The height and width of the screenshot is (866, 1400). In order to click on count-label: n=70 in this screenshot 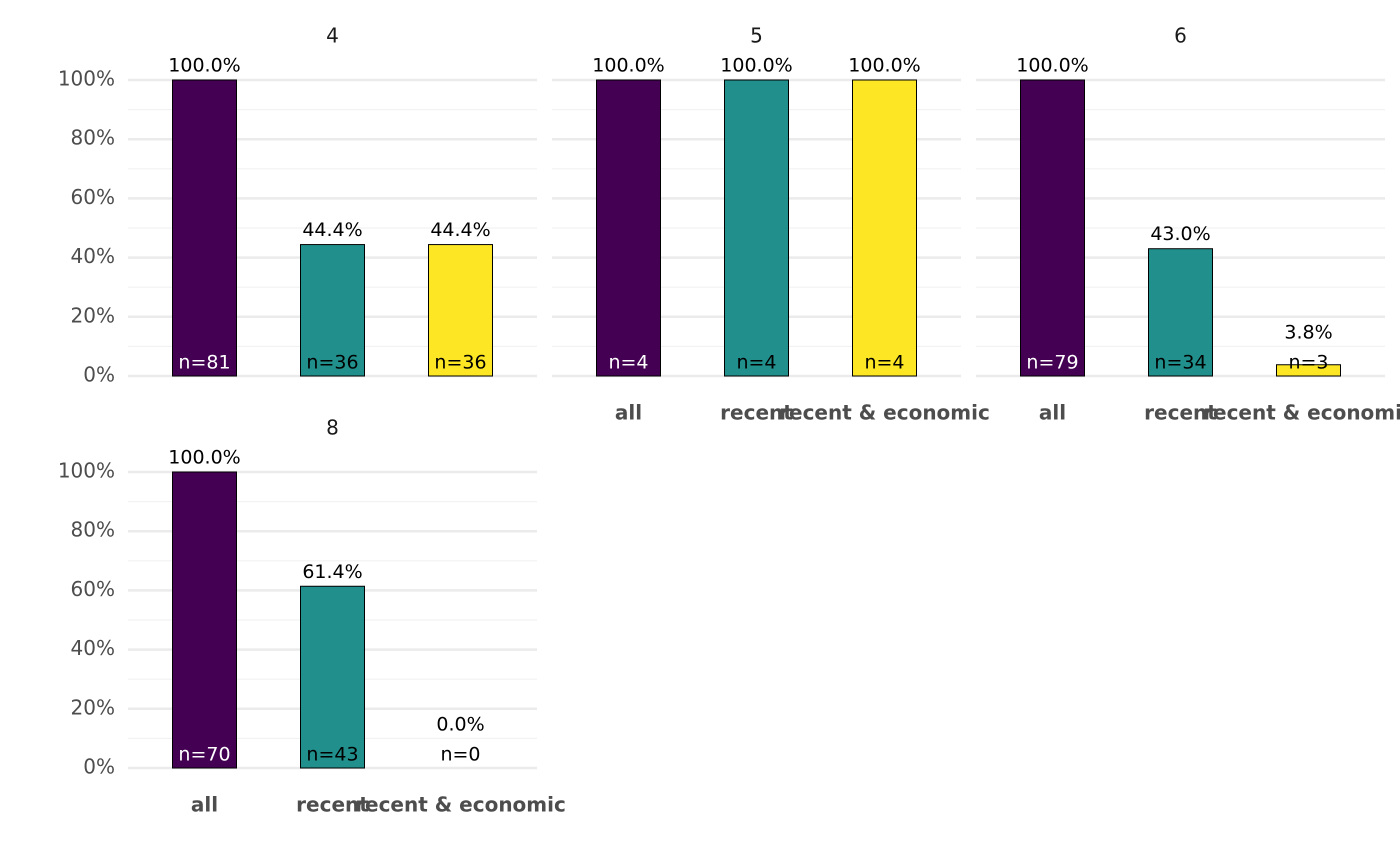, I will do `click(204, 755)`.